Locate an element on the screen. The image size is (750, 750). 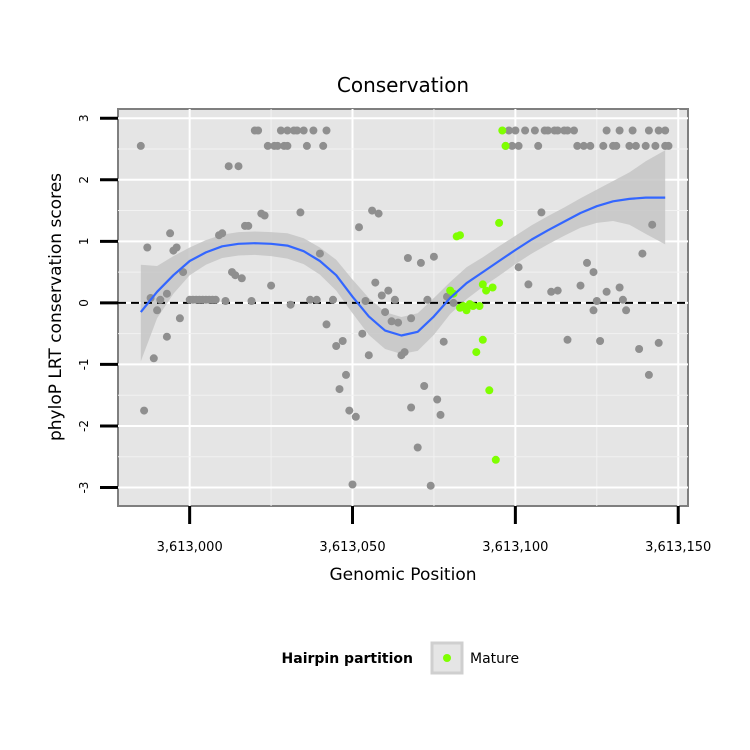
legend-entry-mature: Mature is located at coordinates (494, 659).